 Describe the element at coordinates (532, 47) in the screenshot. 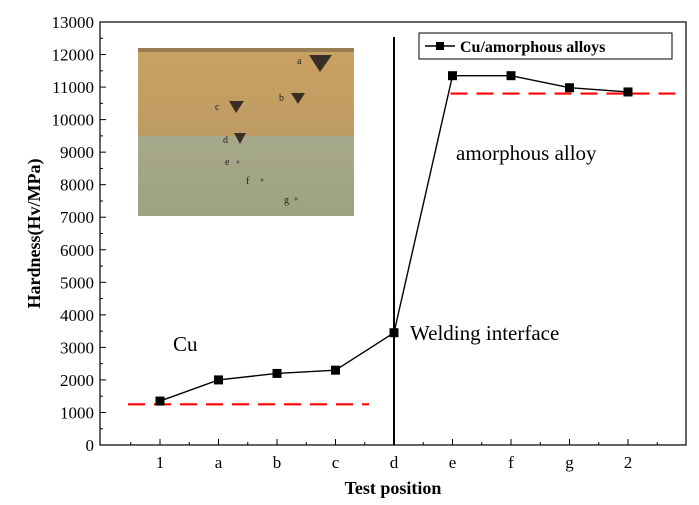

I see `legend-label: Cu/amorphous alloys` at that location.